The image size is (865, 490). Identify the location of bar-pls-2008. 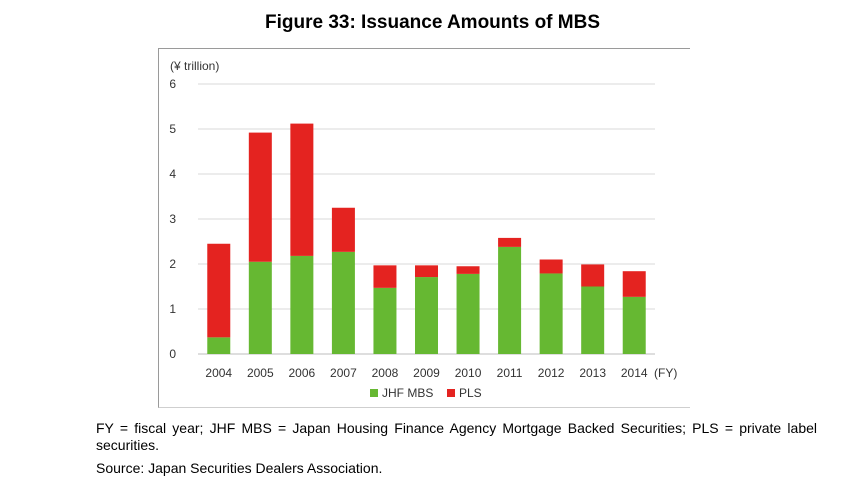
(385, 276).